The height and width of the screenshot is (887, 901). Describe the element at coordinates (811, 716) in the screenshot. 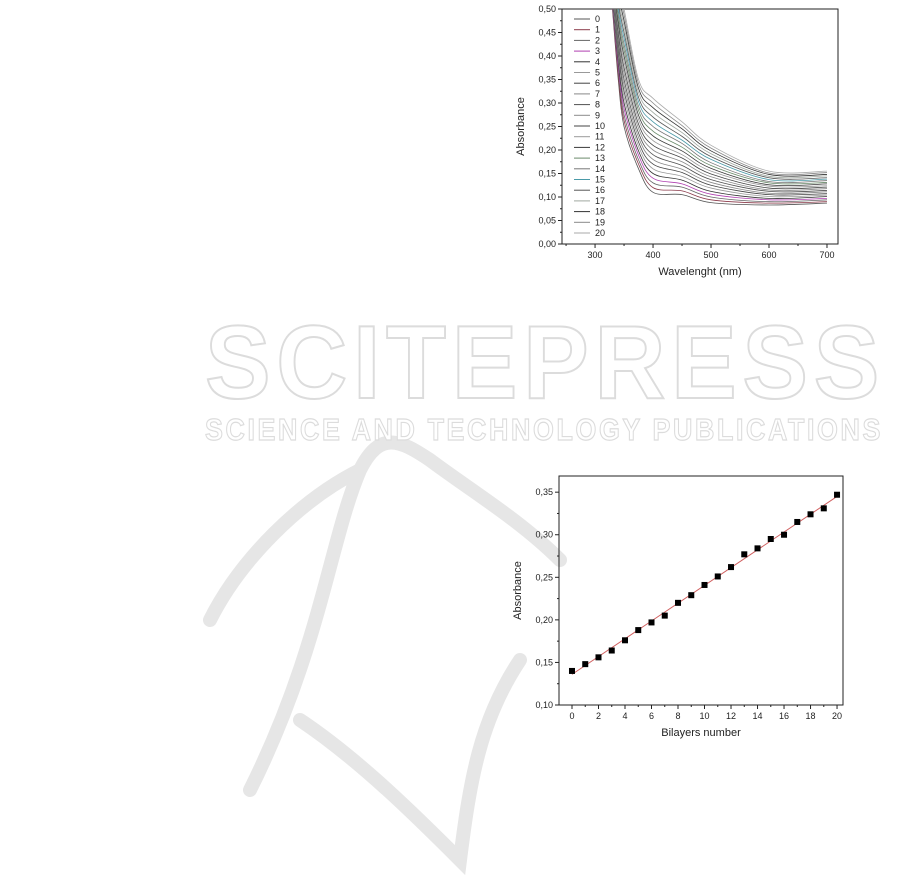

I see `x-tick-label: 18` at that location.